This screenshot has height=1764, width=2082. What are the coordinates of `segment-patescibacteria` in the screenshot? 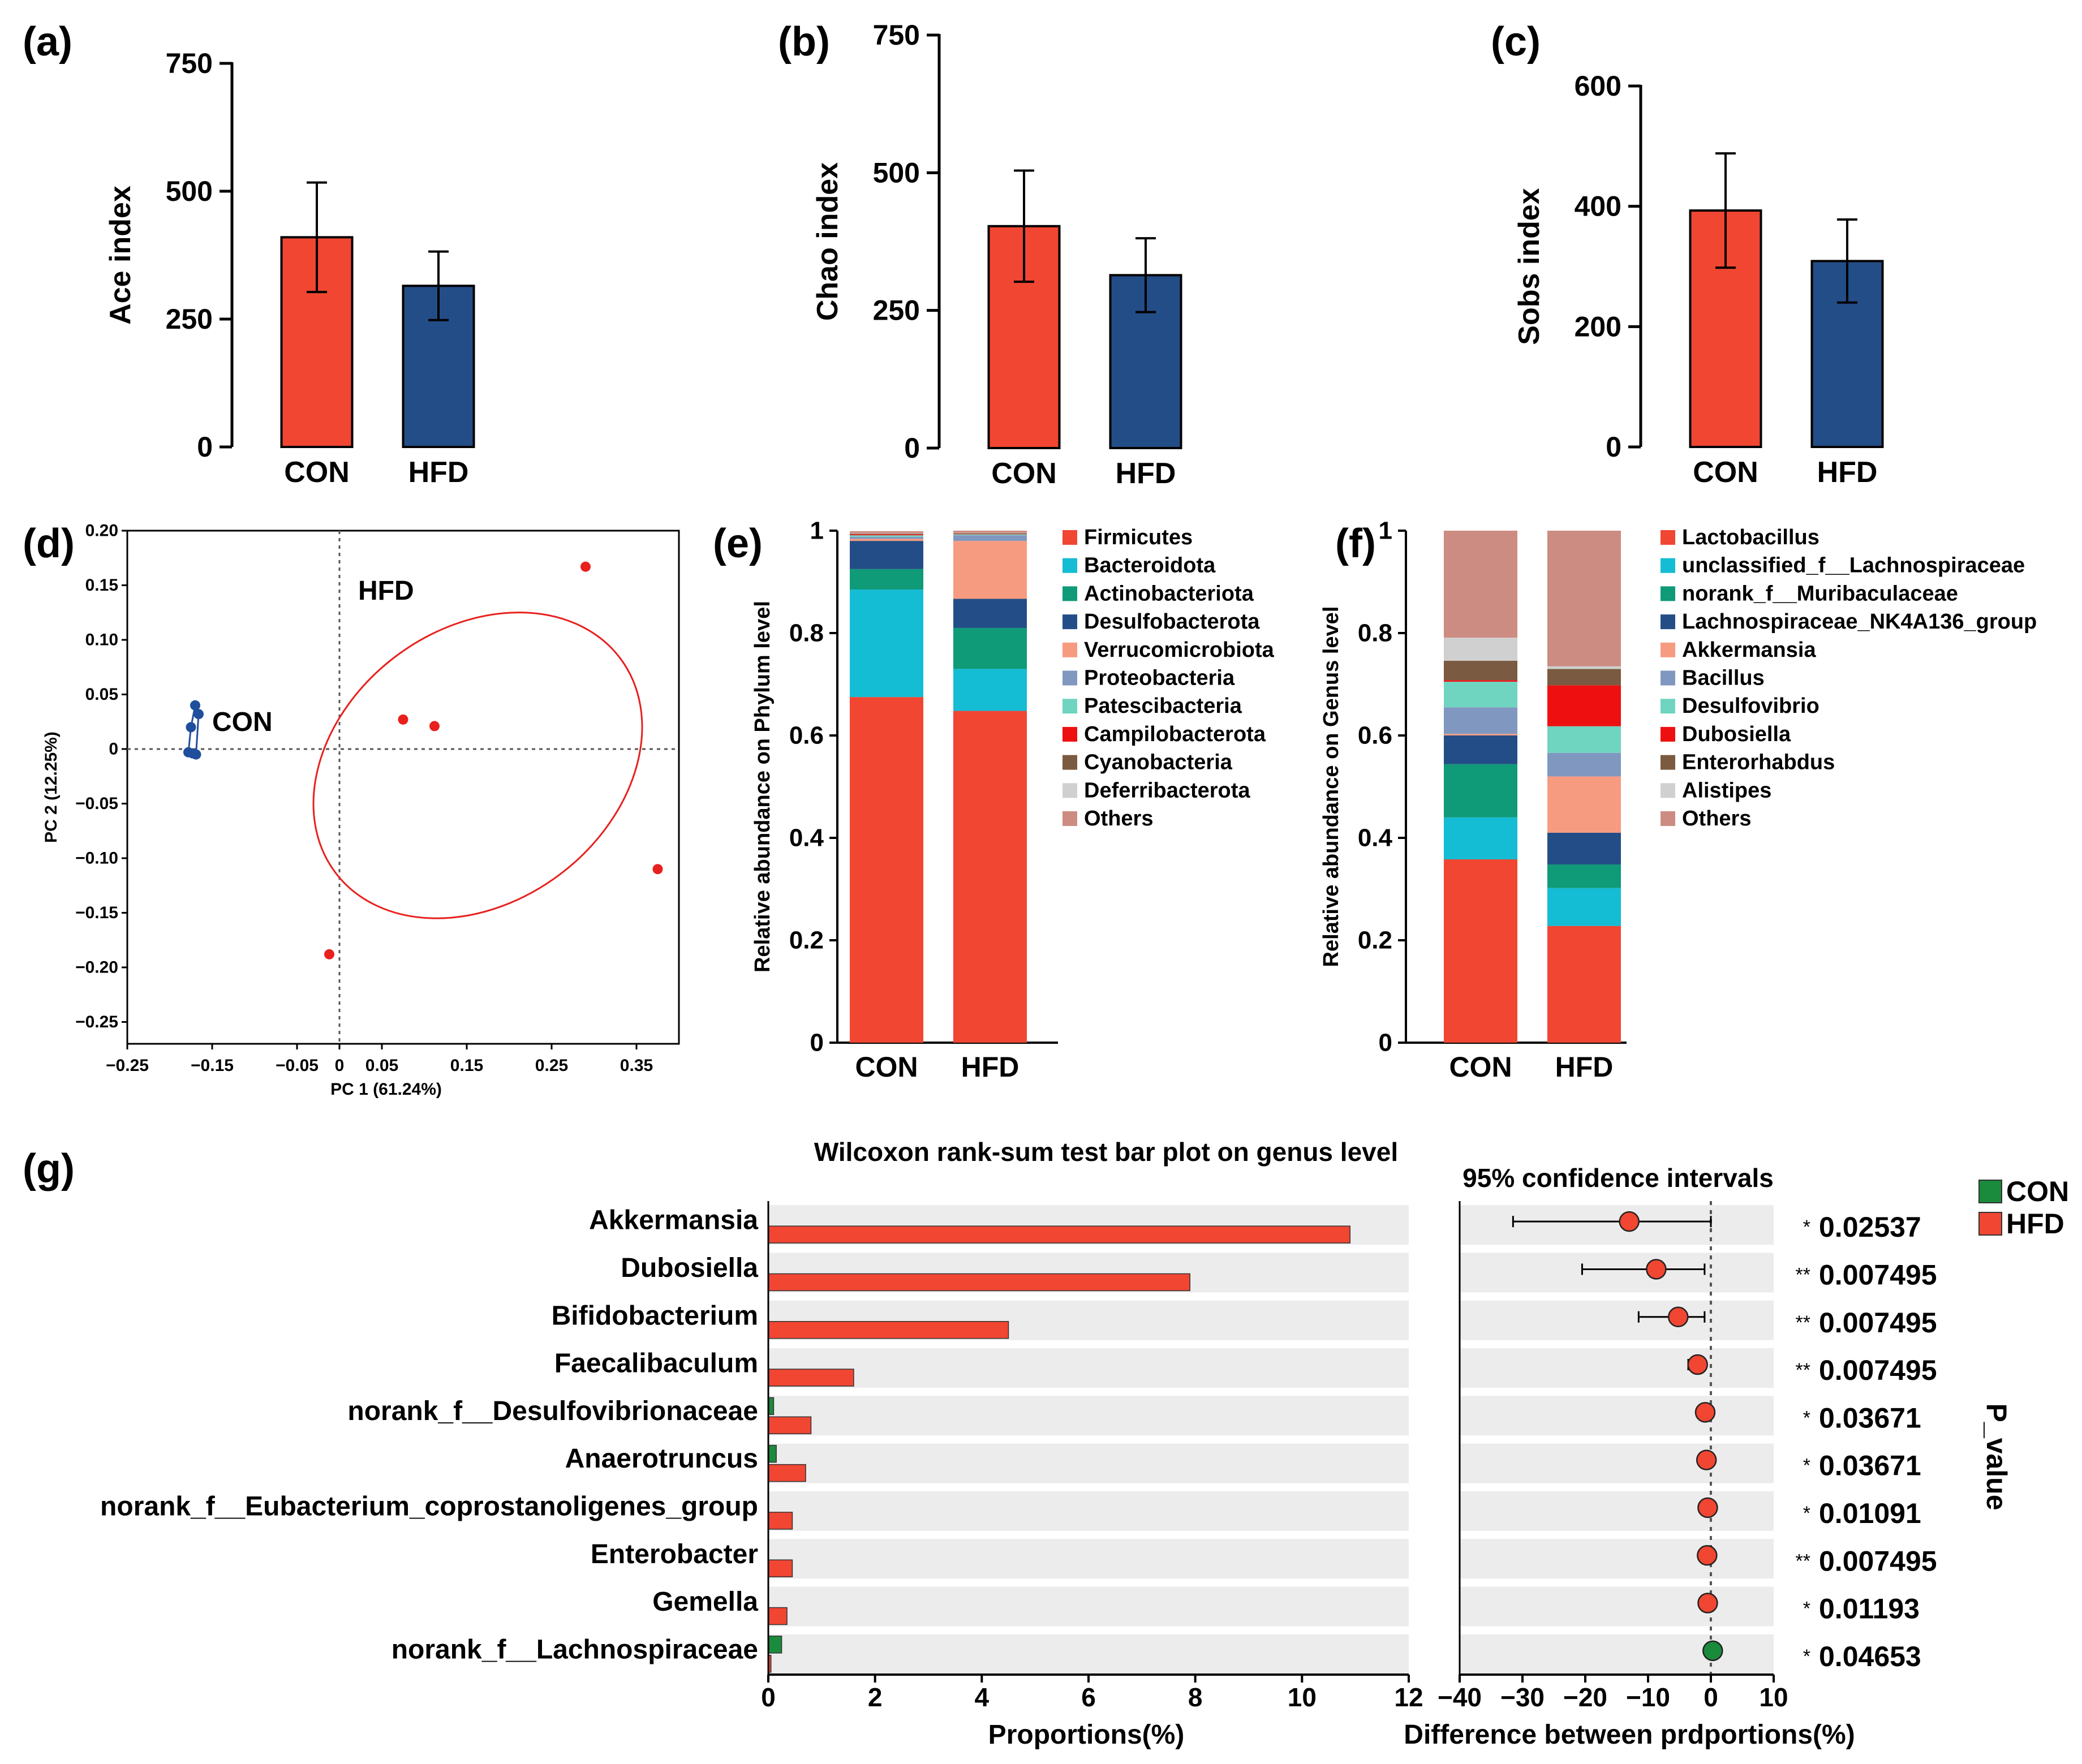 It's located at (887, 536).